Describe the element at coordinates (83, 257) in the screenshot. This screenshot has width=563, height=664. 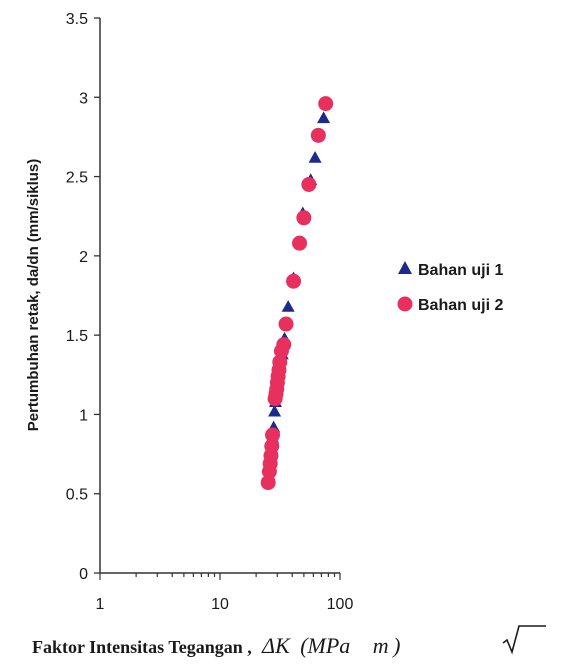
I see `y-tick-label: 2` at that location.